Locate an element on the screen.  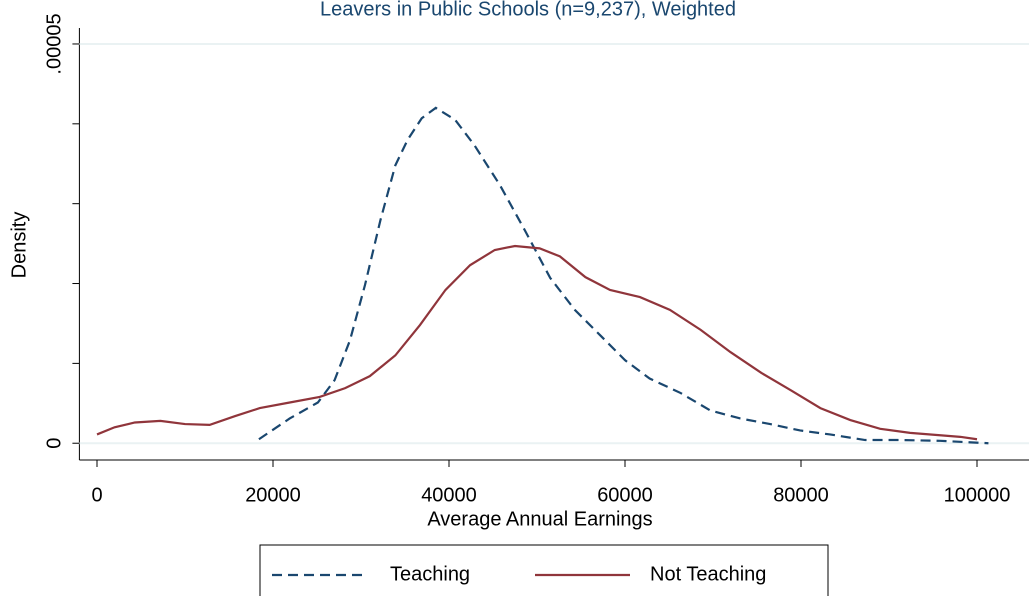
x-tick-label: 20000 is located at coordinates (273, 495).